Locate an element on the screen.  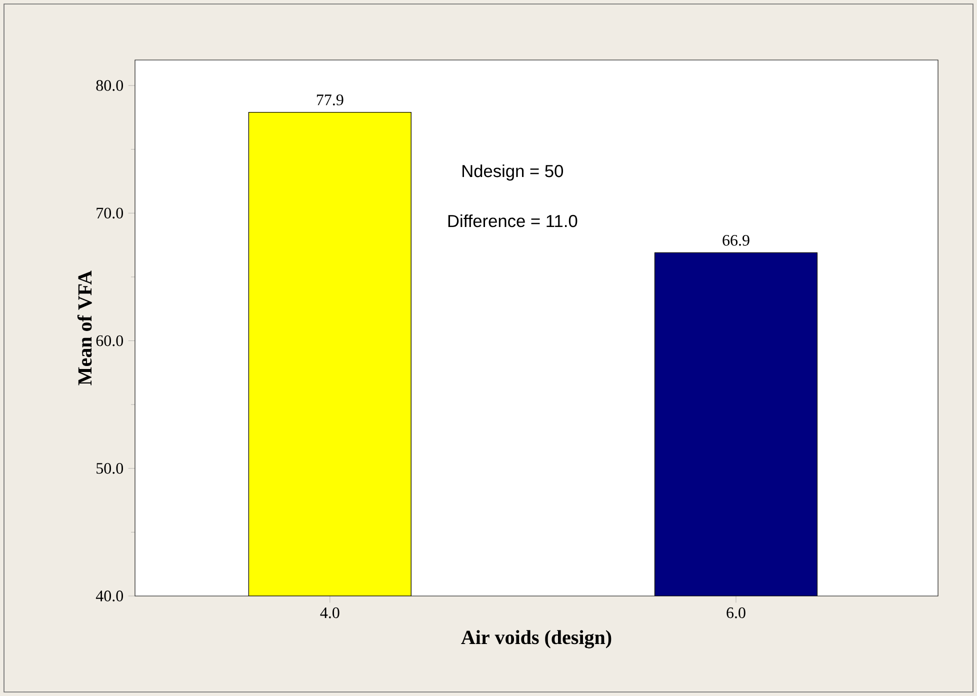
annotation: Ndesign = 50 is located at coordinates (513, 172).